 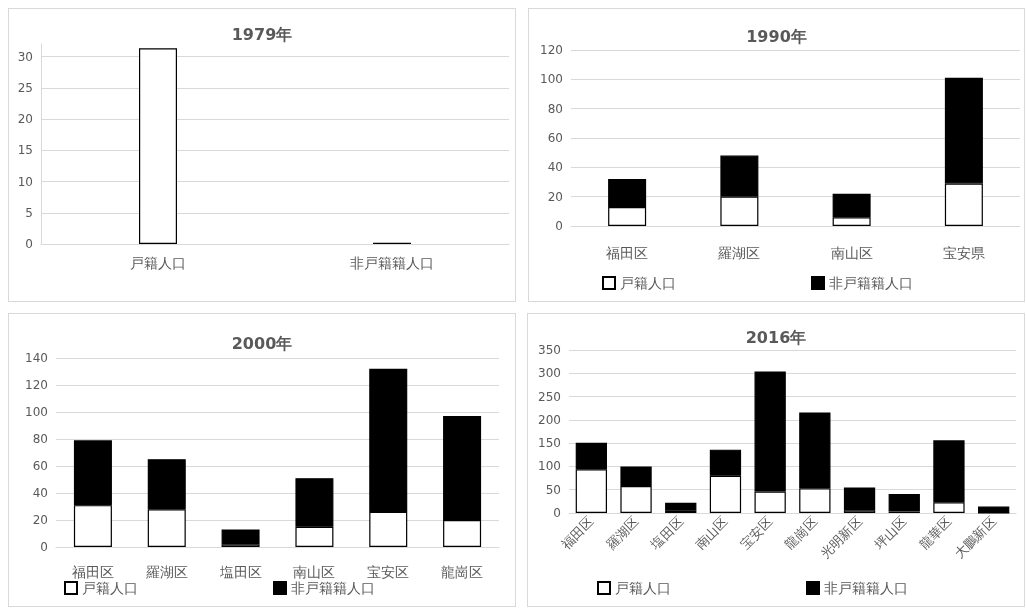 I want to click on y-tick-label: 140, so click(x=36, y=358).